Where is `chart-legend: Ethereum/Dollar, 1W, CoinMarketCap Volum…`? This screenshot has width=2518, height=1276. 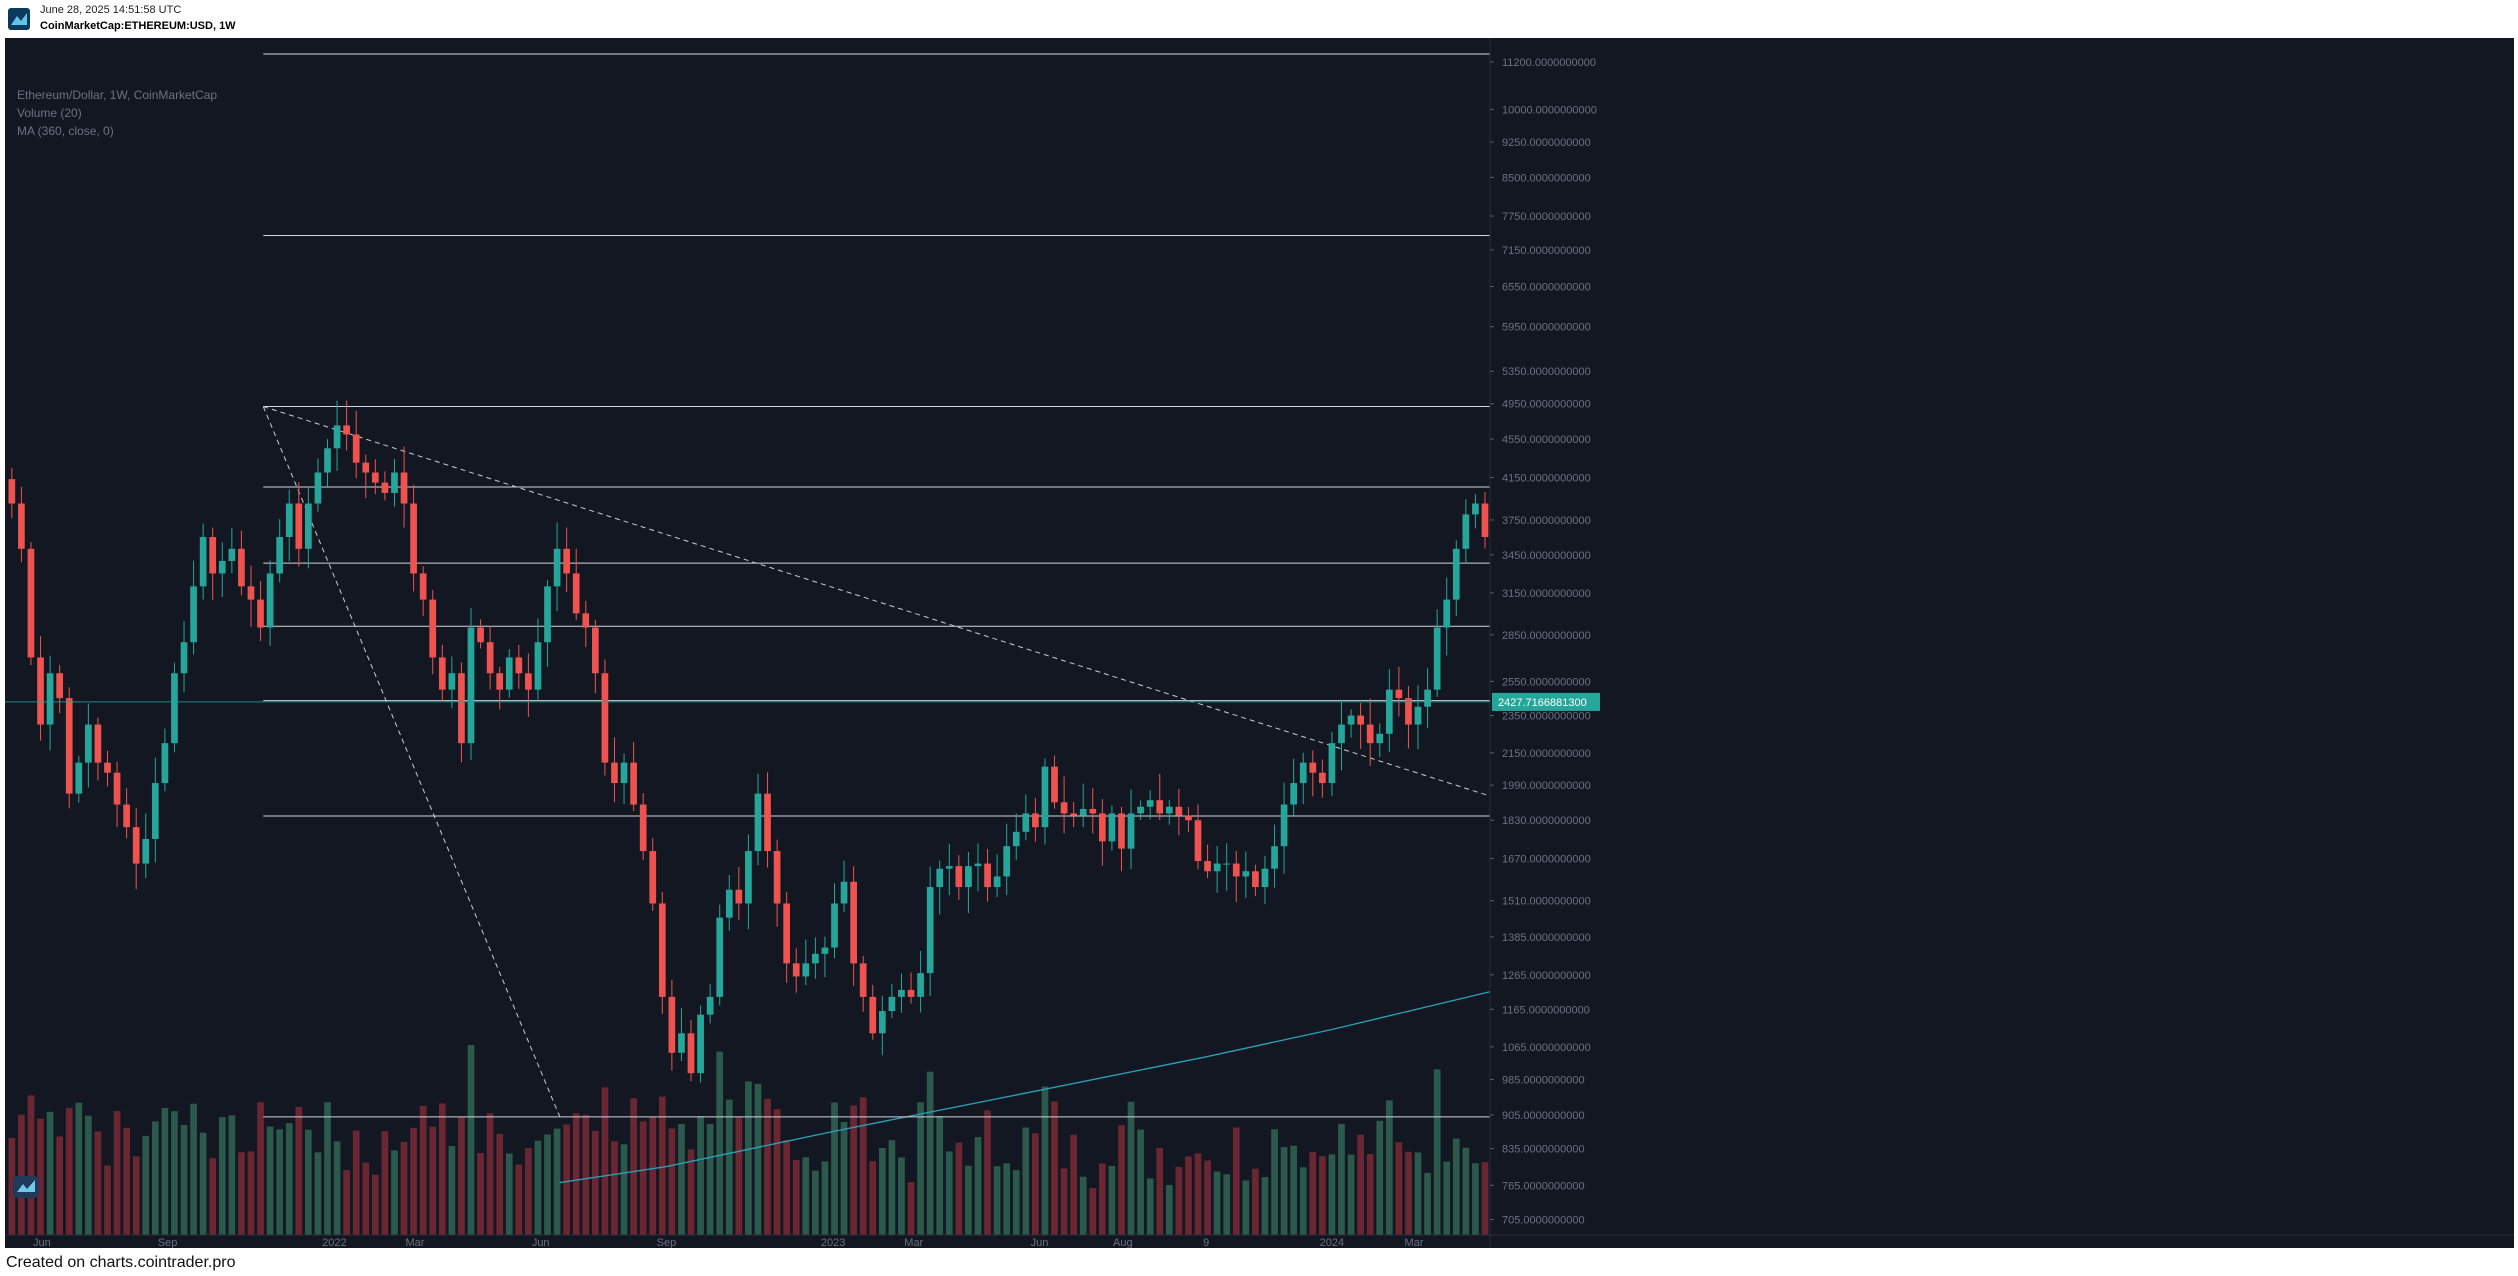
chart-legend: Ethereum/Dollar, 1W, CoinMarketCap Volum… is located at coordinates (117, 113).